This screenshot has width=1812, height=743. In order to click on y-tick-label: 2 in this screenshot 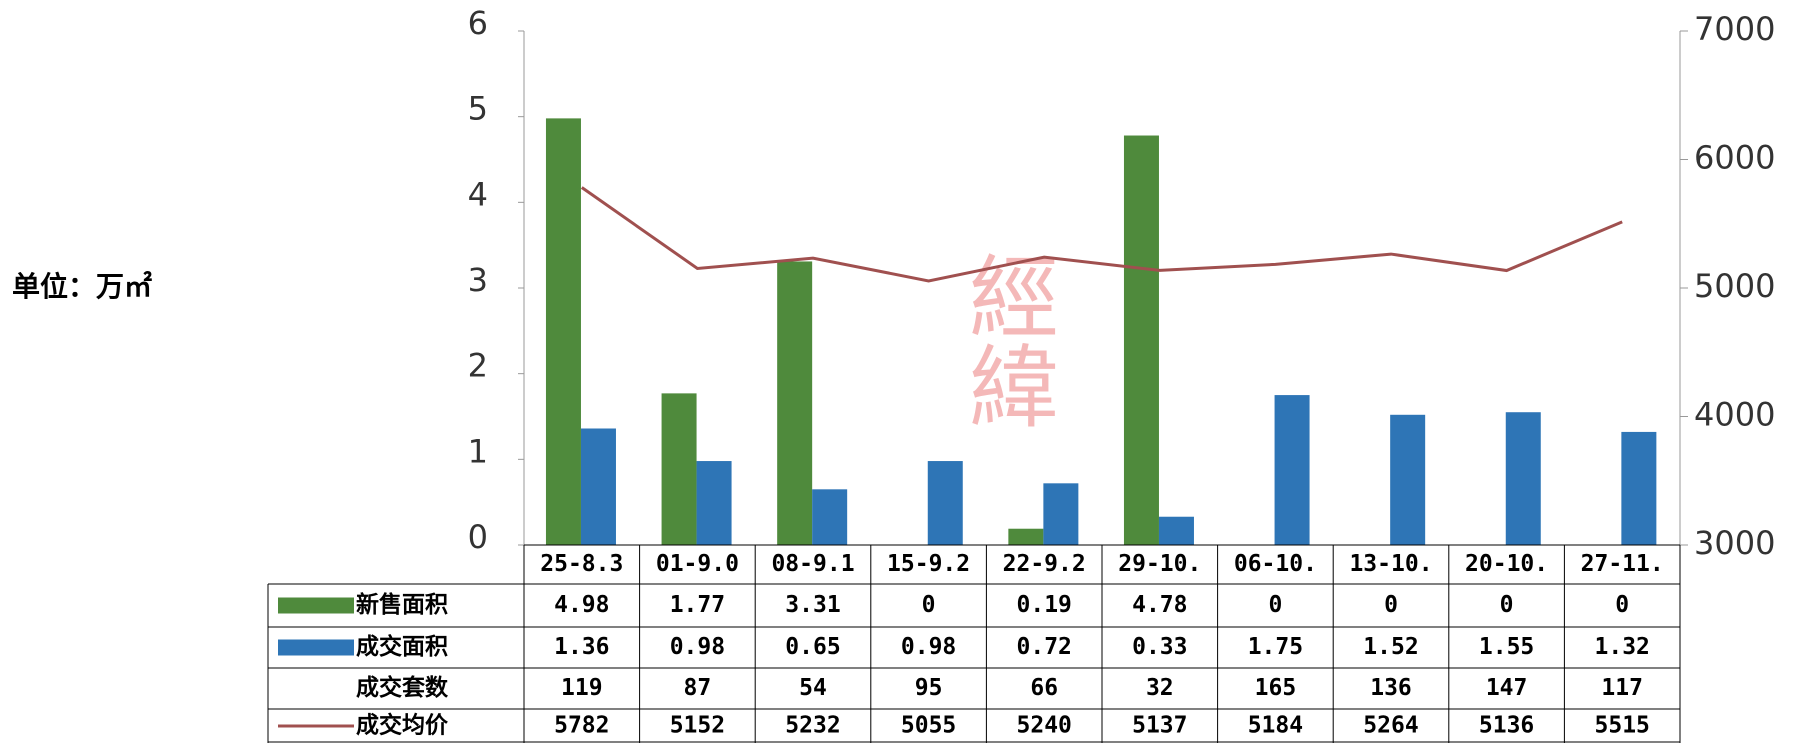, I will do `click(478, 366)`.